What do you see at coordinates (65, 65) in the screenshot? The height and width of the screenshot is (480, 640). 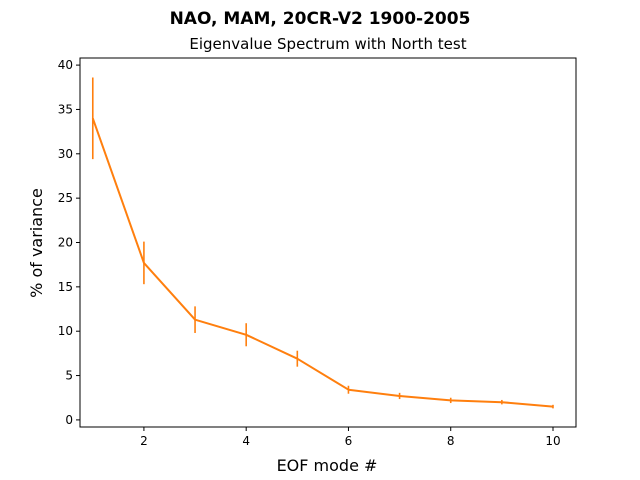 I see `y-tick-label: 40` at bounding box center [65, 65].